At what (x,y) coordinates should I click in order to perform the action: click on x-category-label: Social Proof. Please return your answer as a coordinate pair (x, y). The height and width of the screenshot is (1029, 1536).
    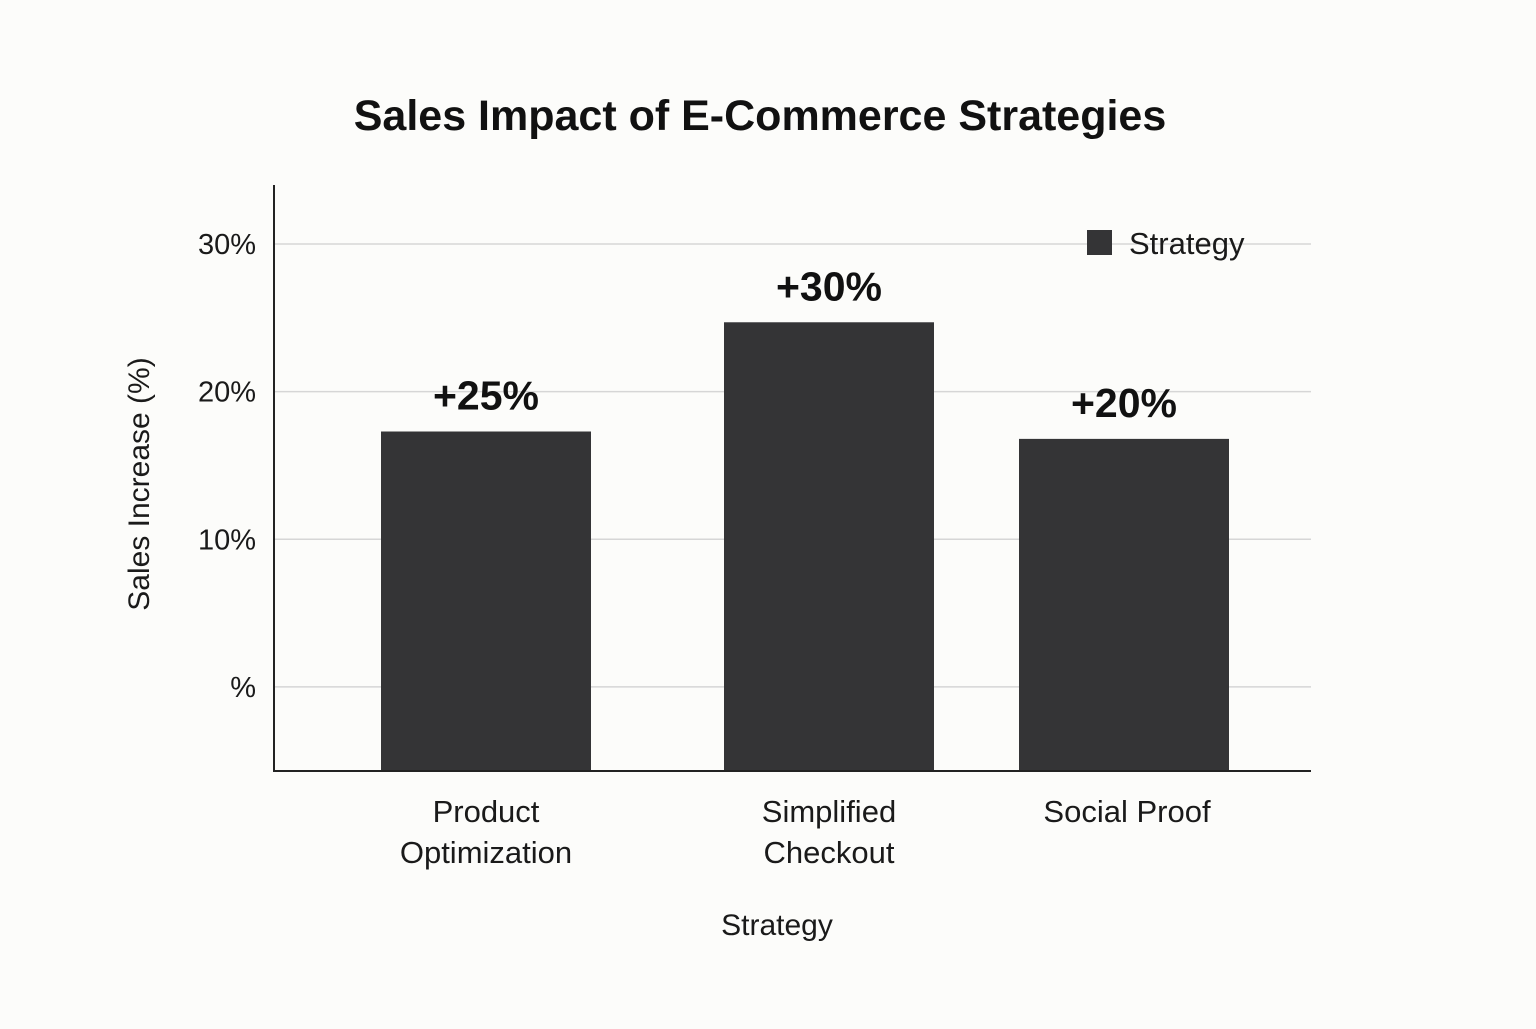
    Looking at the image, I should click on (1127, 811).